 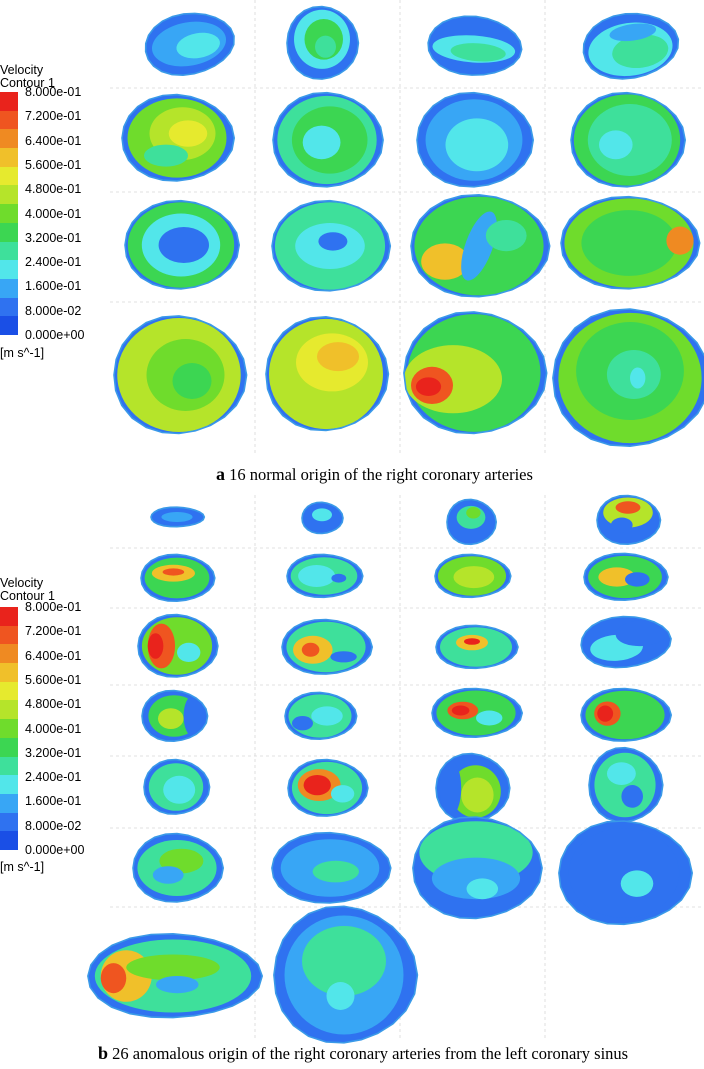 I want to click on legend-a-tick: 6.400e-01, so click(x=53, y=140).